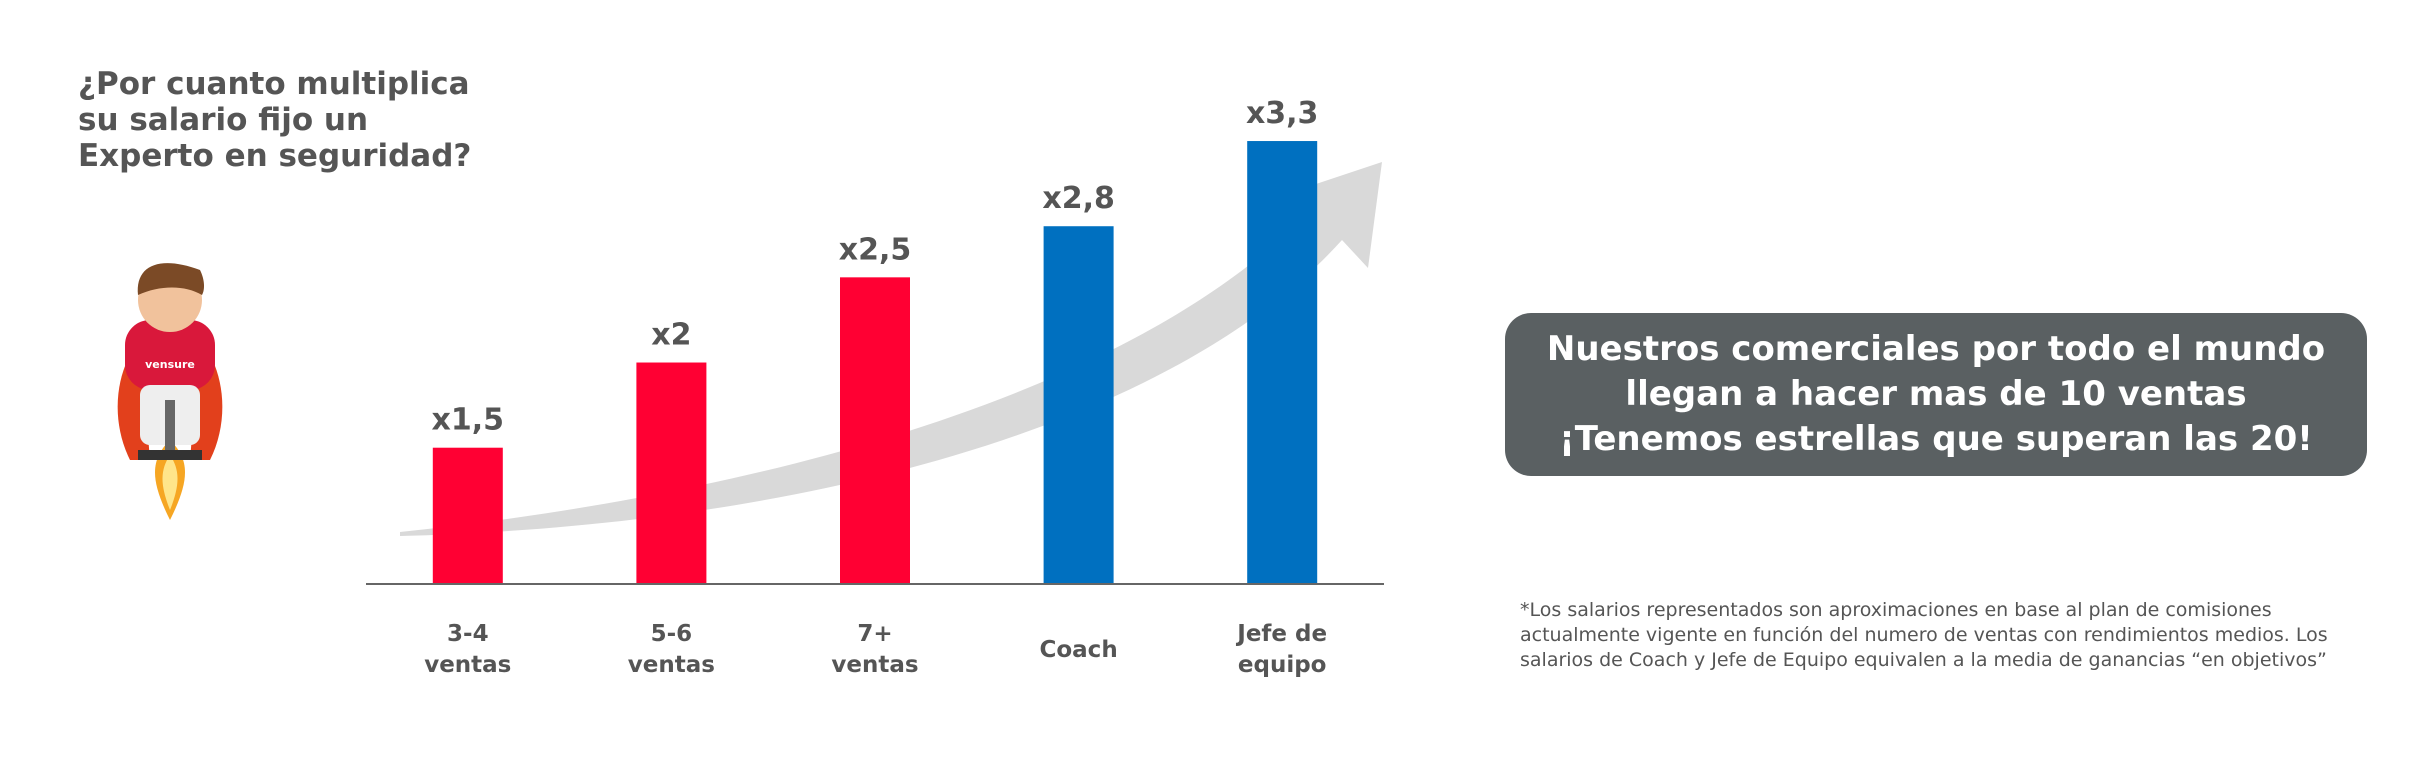 The width and height of the screenshot is (2430, 768). I want to click on value-label: x1,5, so click(468, 420).